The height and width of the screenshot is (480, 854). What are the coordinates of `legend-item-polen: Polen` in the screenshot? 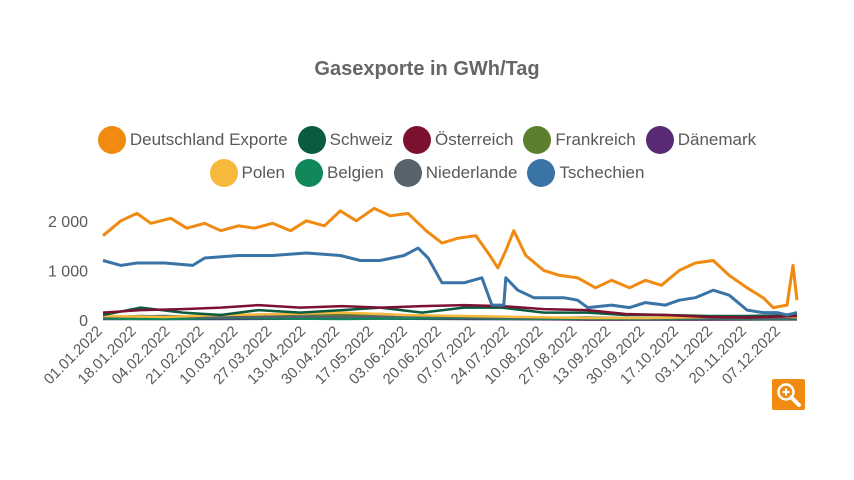 It's located at (247, 173).